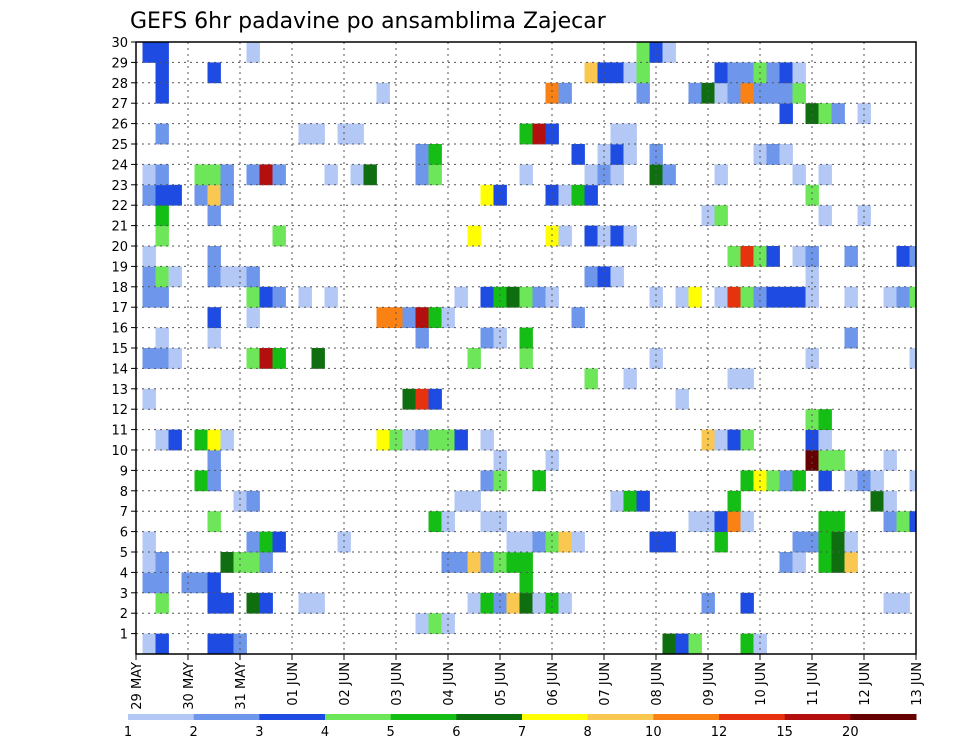 The height and width of the screenshot is (746, 960). Describe the element at coordinates (124, 553) in the screenshot. I see `y-tick-label: 5` at that location.